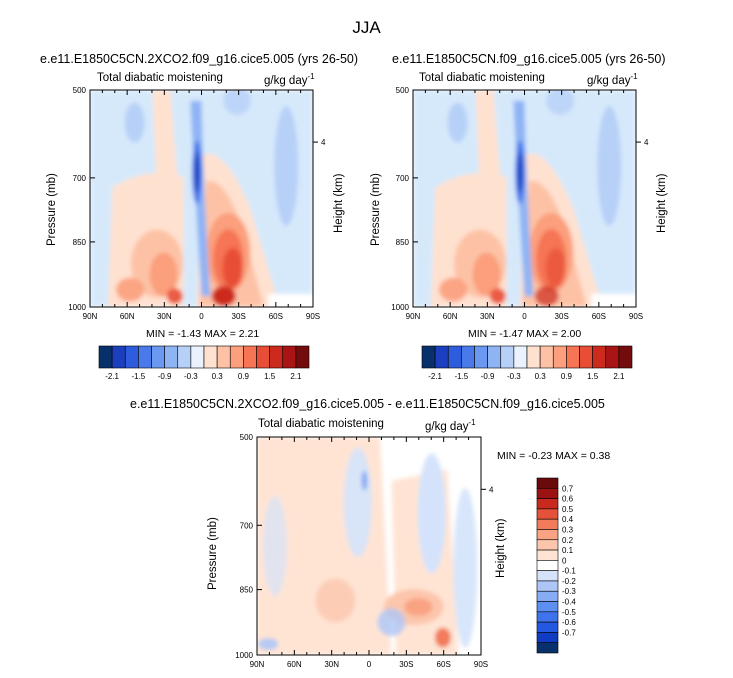 Image resolution: width=733 pixels, height=678 pixels. What do you see at coordinates (567, 376) in the screenshot?
I see `colorbar-label: 0.9` at bounding box center [567, 376].